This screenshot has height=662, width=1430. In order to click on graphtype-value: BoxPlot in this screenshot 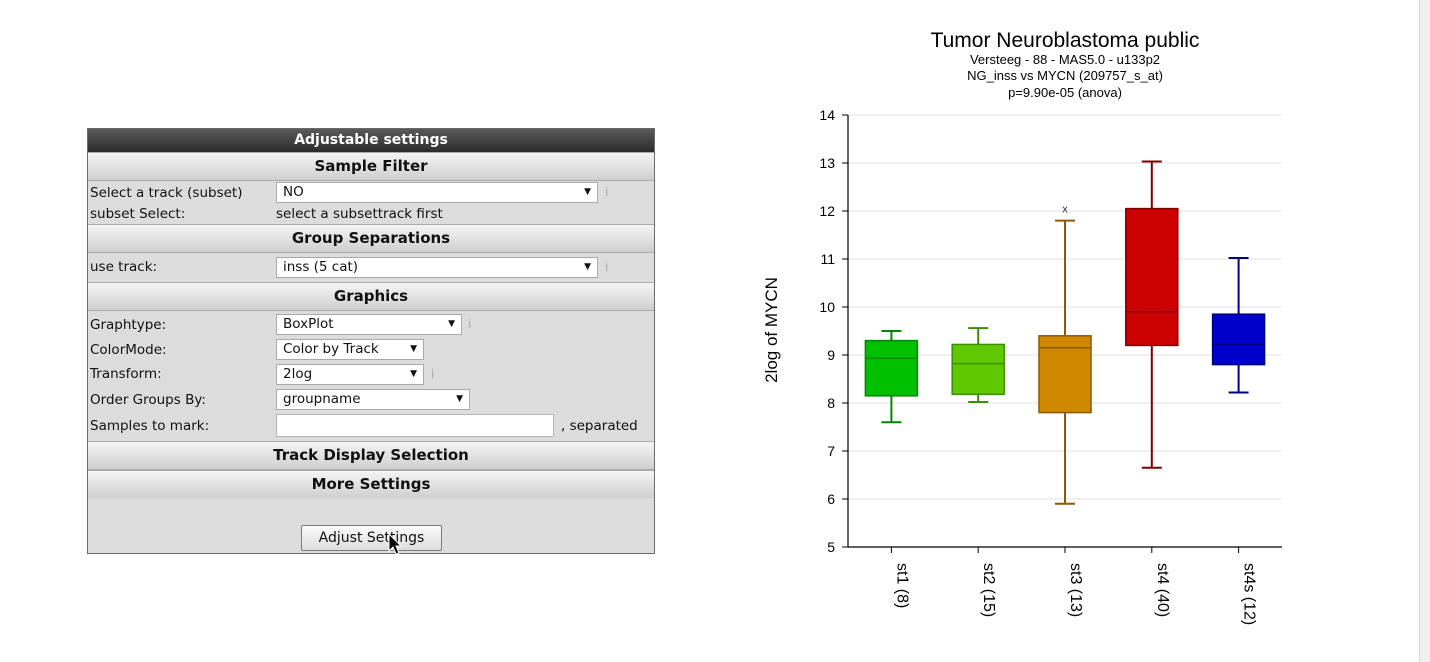, I will do `click(308, 324)`.